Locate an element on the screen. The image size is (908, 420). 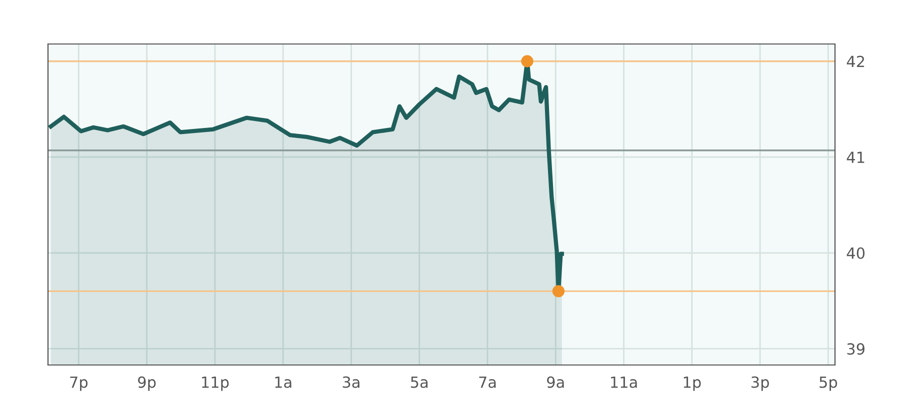
x-tick-label: 7p is located at coordinates (79, 383).